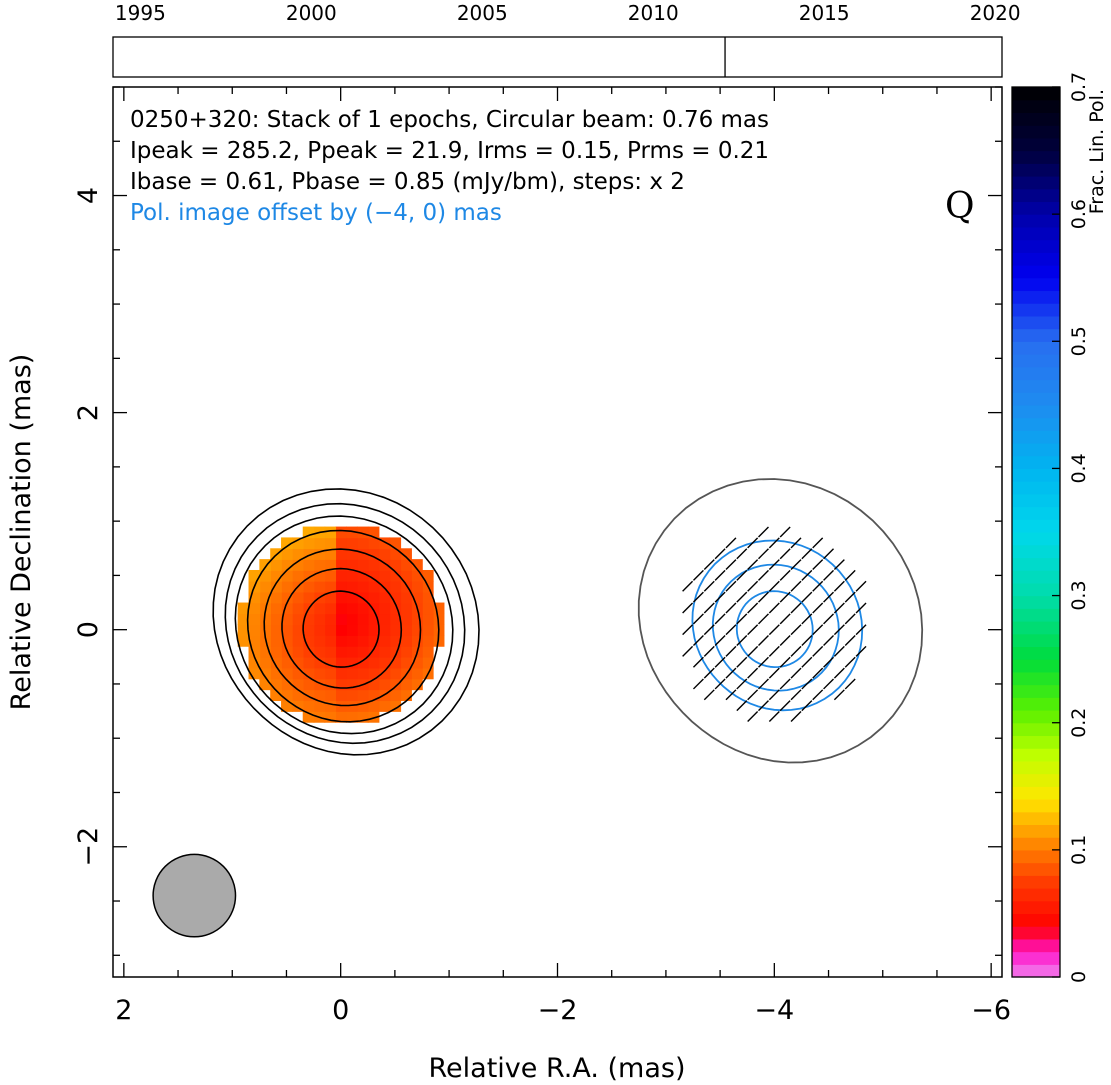  What do you see at coordinates (21, 532) in the screenshot?
I see `y-axis-label: Relative Declination (mas)` at bounding box center [21, 532].